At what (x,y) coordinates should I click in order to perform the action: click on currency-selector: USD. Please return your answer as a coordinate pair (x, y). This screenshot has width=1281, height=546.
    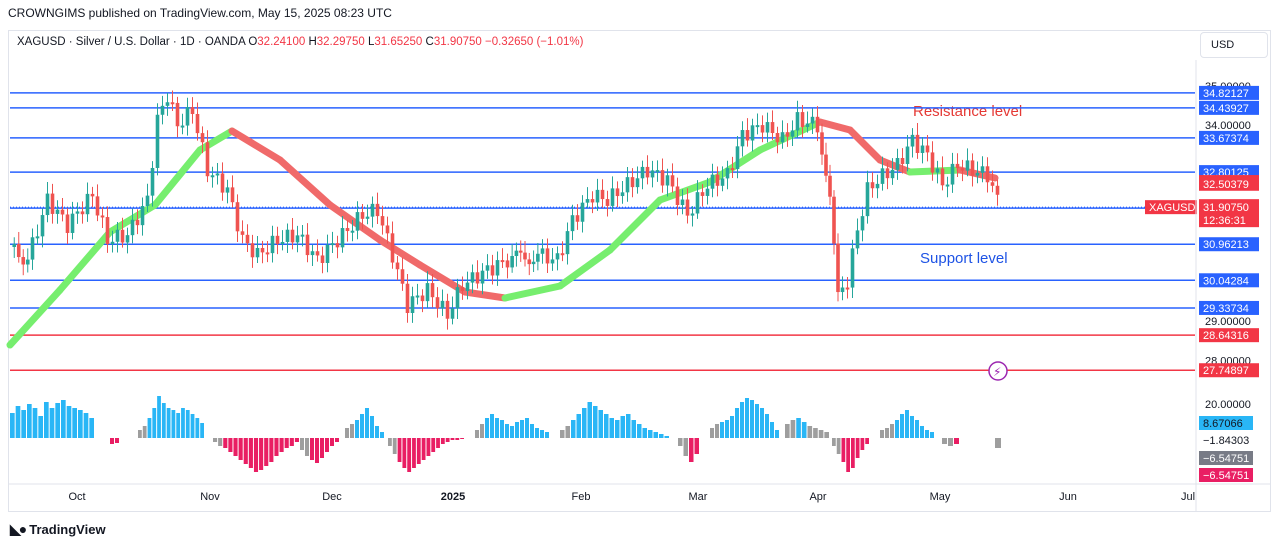
    Looking at the image, I should click on (1234, 45).